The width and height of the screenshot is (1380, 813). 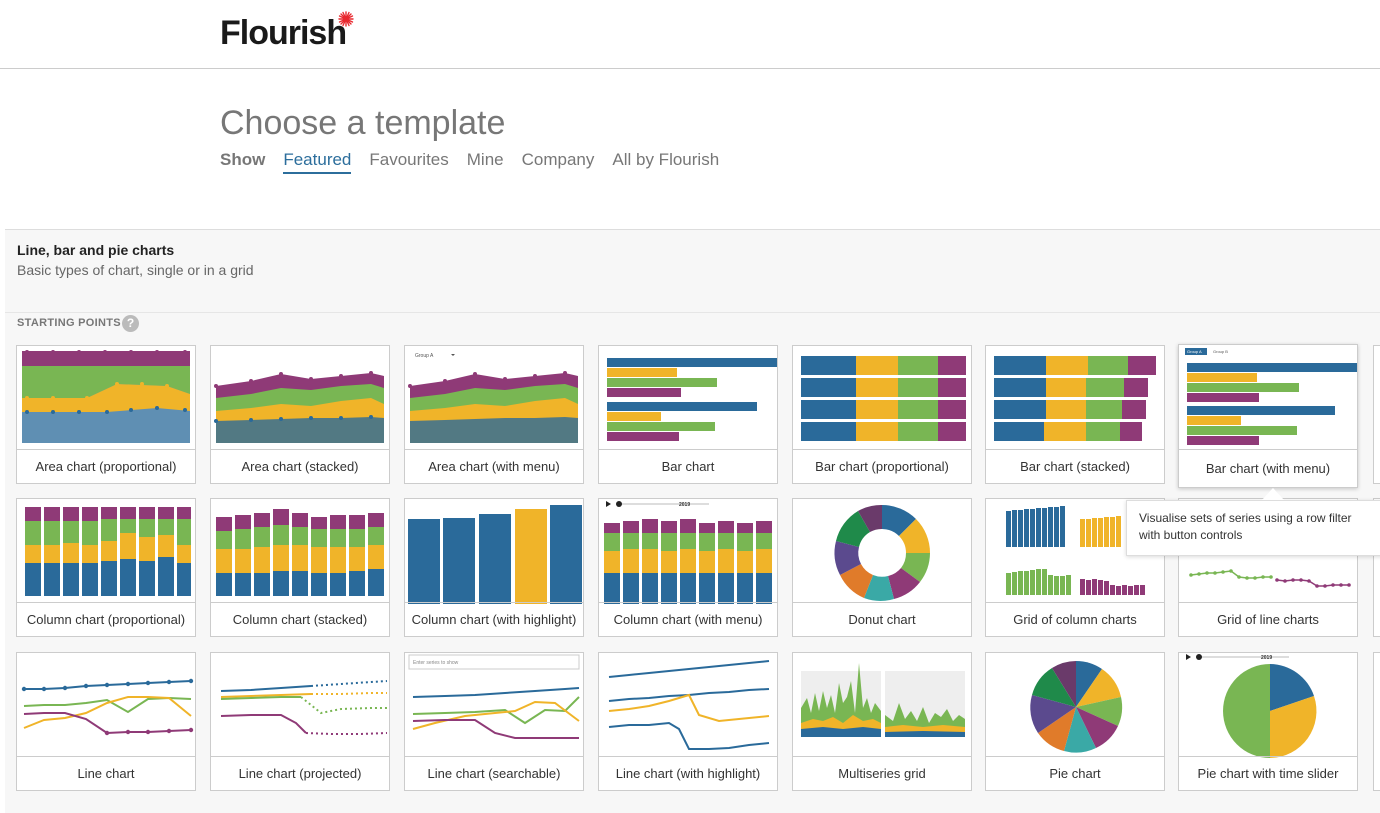 What do you see at coordinates (495, 554) in the screenshot?
I see `column-highlight-thumbnail` at bounding box center [495, 554].